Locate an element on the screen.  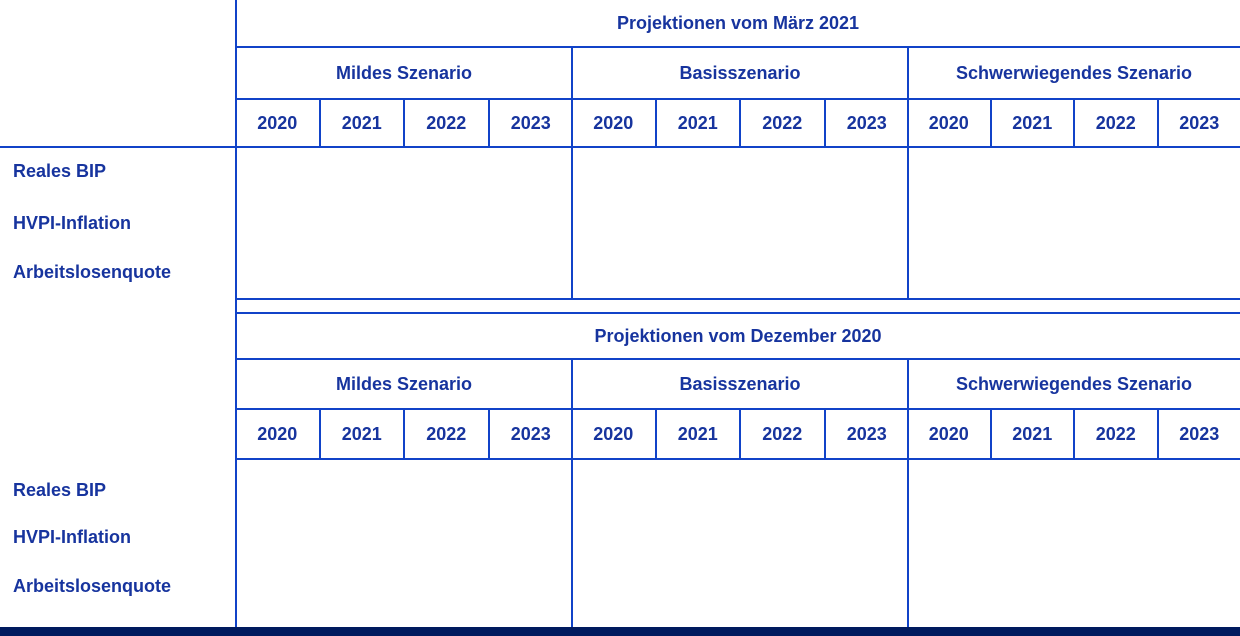
scenario-header-mildes: Mildes Szenario is located at coordinates (404, 383).